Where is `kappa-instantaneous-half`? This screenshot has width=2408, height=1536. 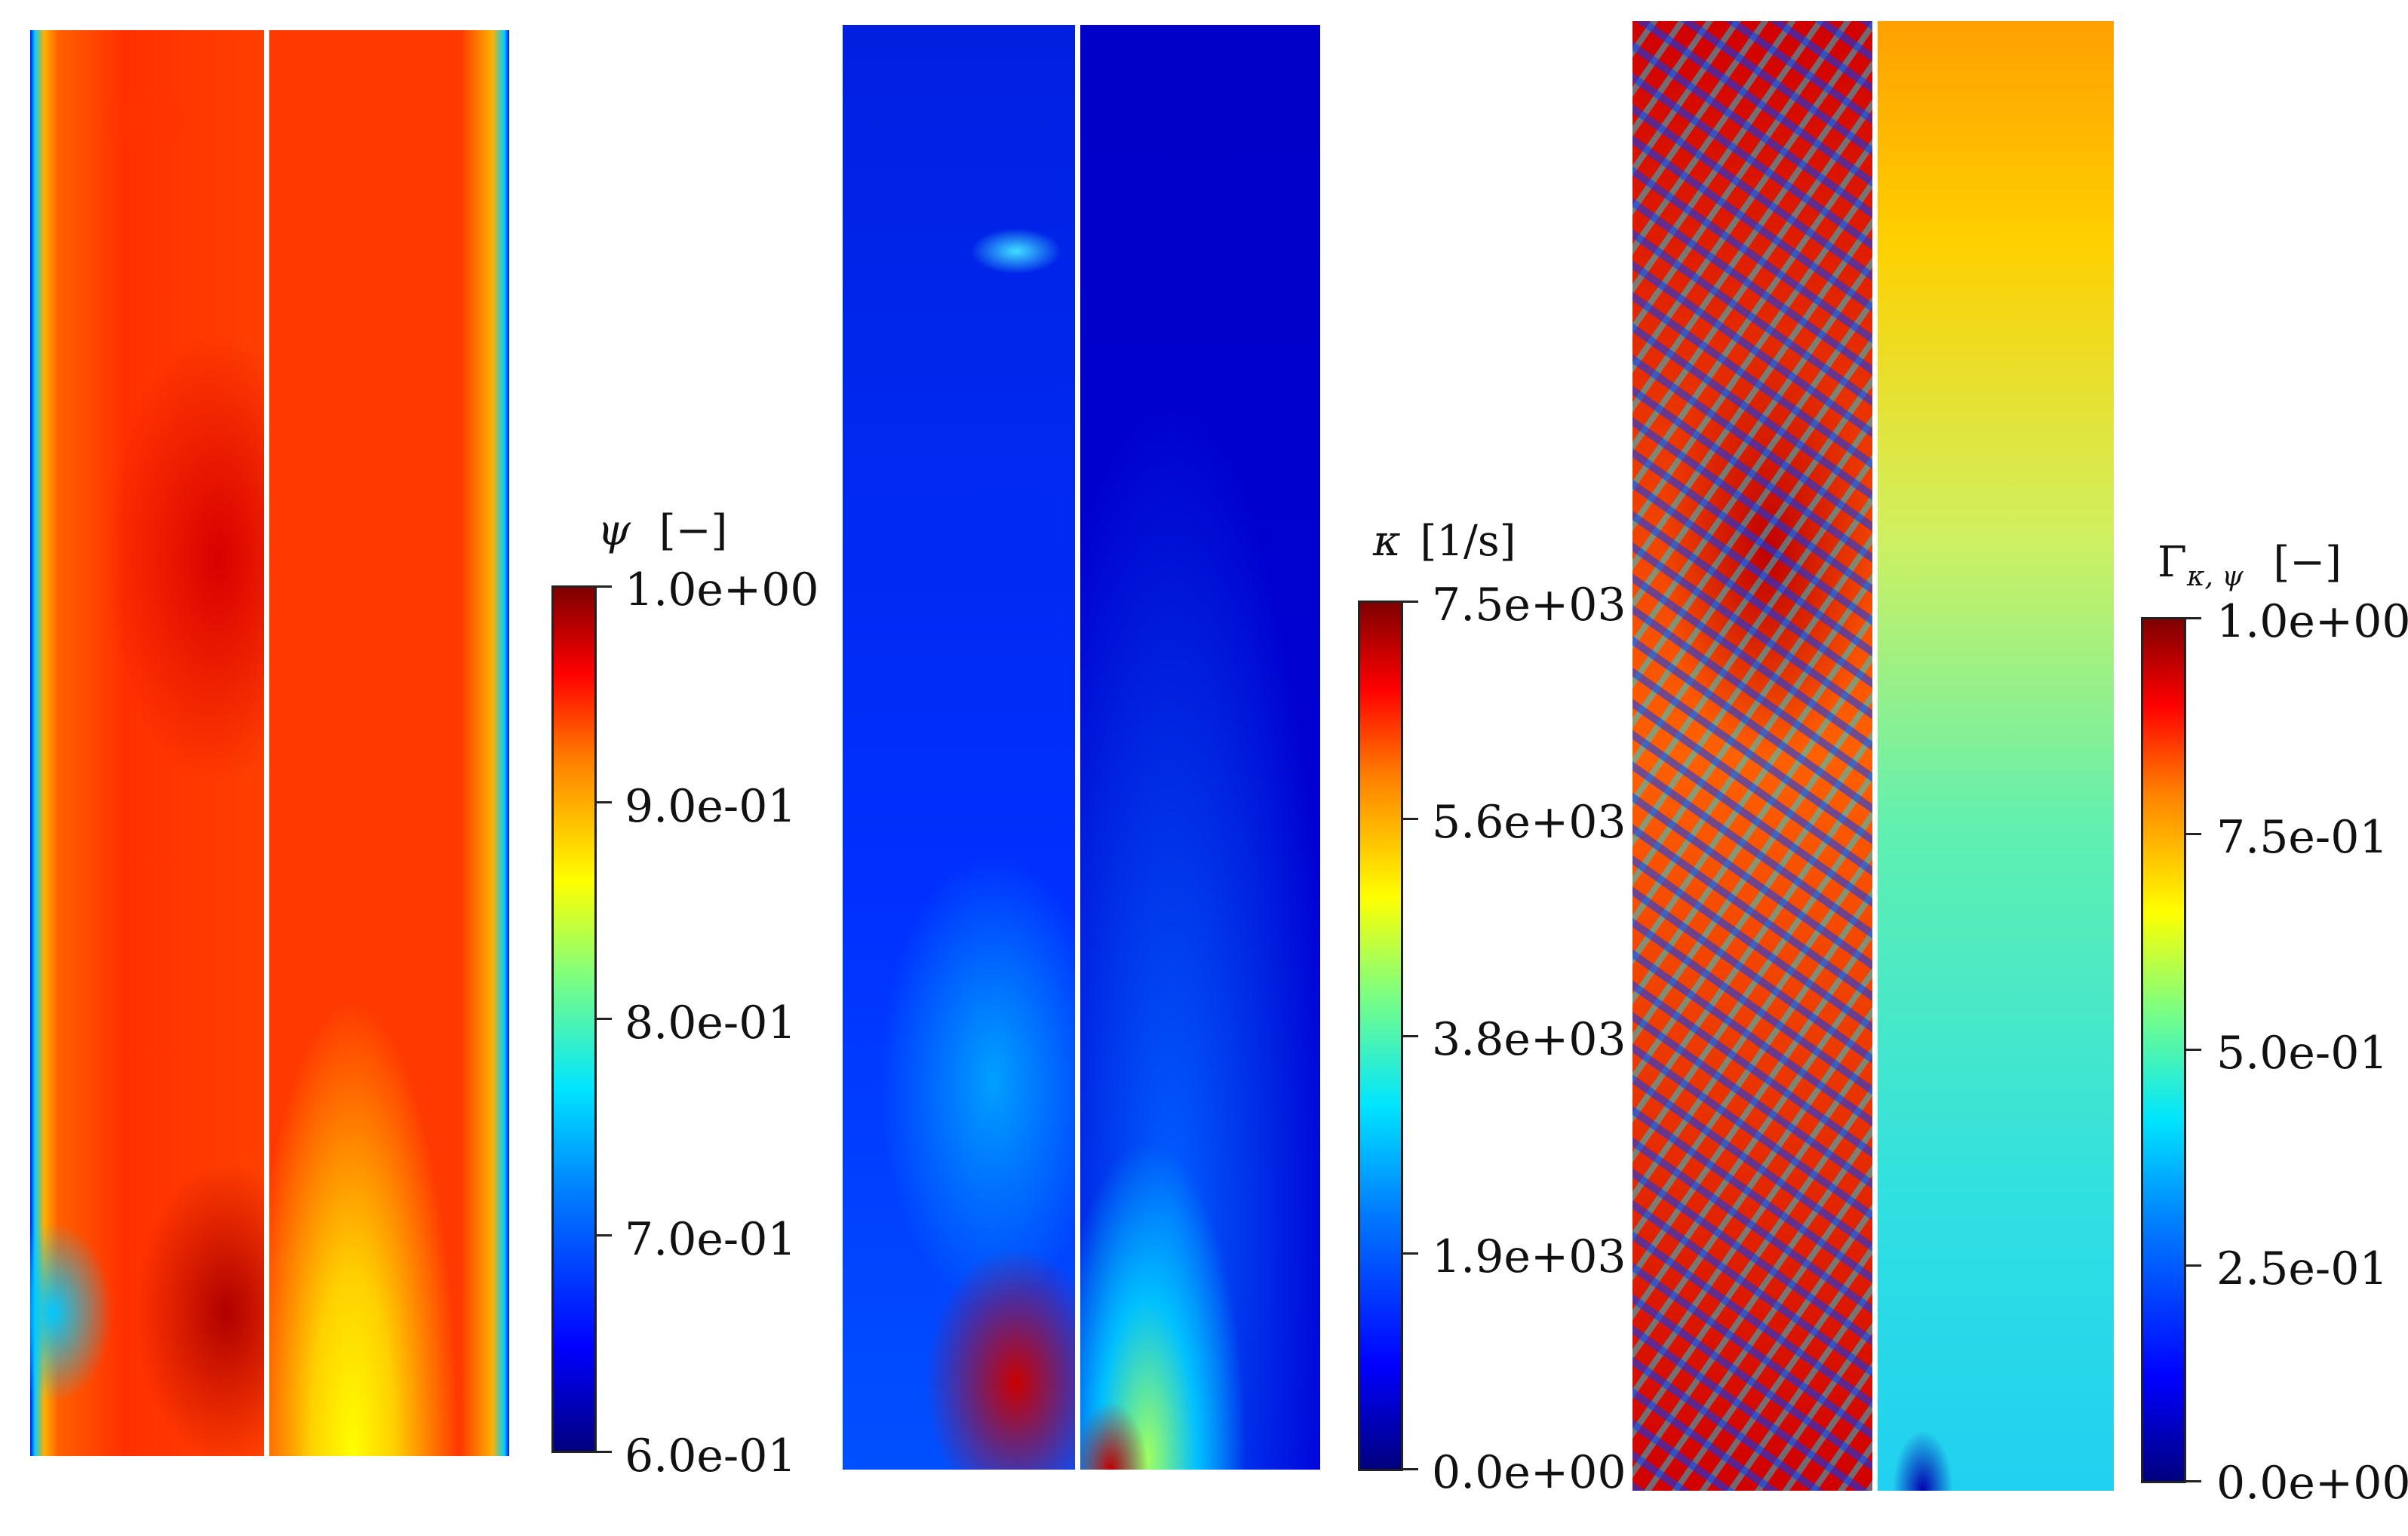 kappa-instantaneous-half is located at coordinates (959, 747).